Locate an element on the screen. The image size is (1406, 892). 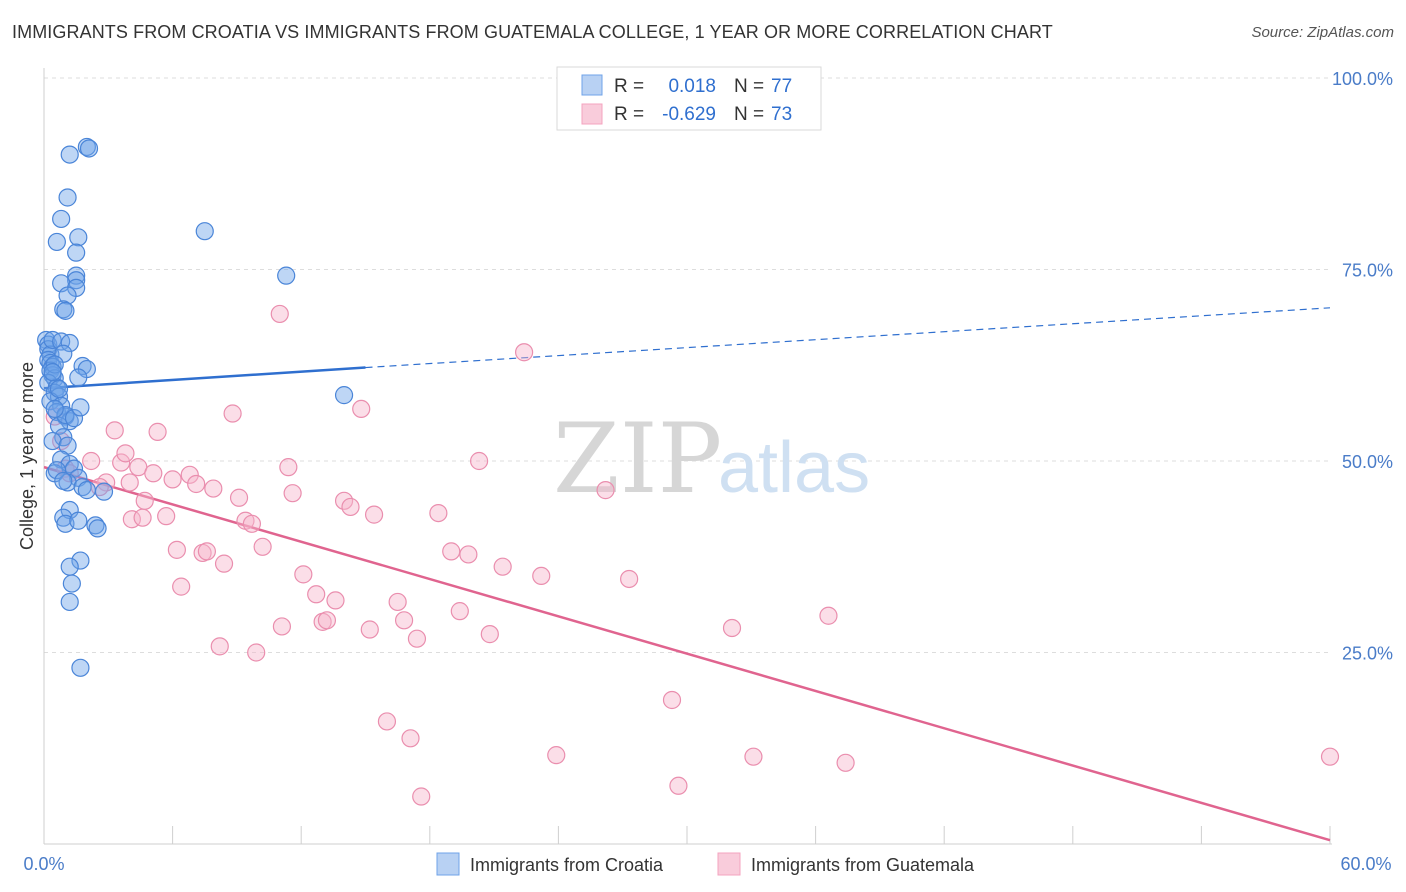
legend-r-value-guatemala: -0.629 is located at coordinates (689, 114).